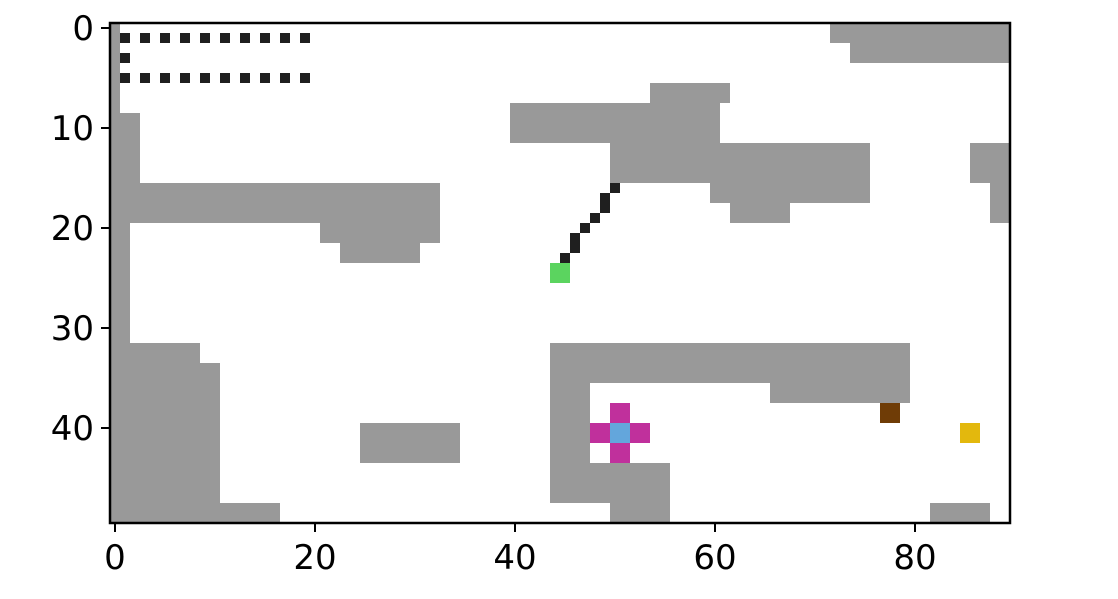  Describe the element at coordinates (72, 329) in the screenshot. I see `y-tick-label: 30` at that location.